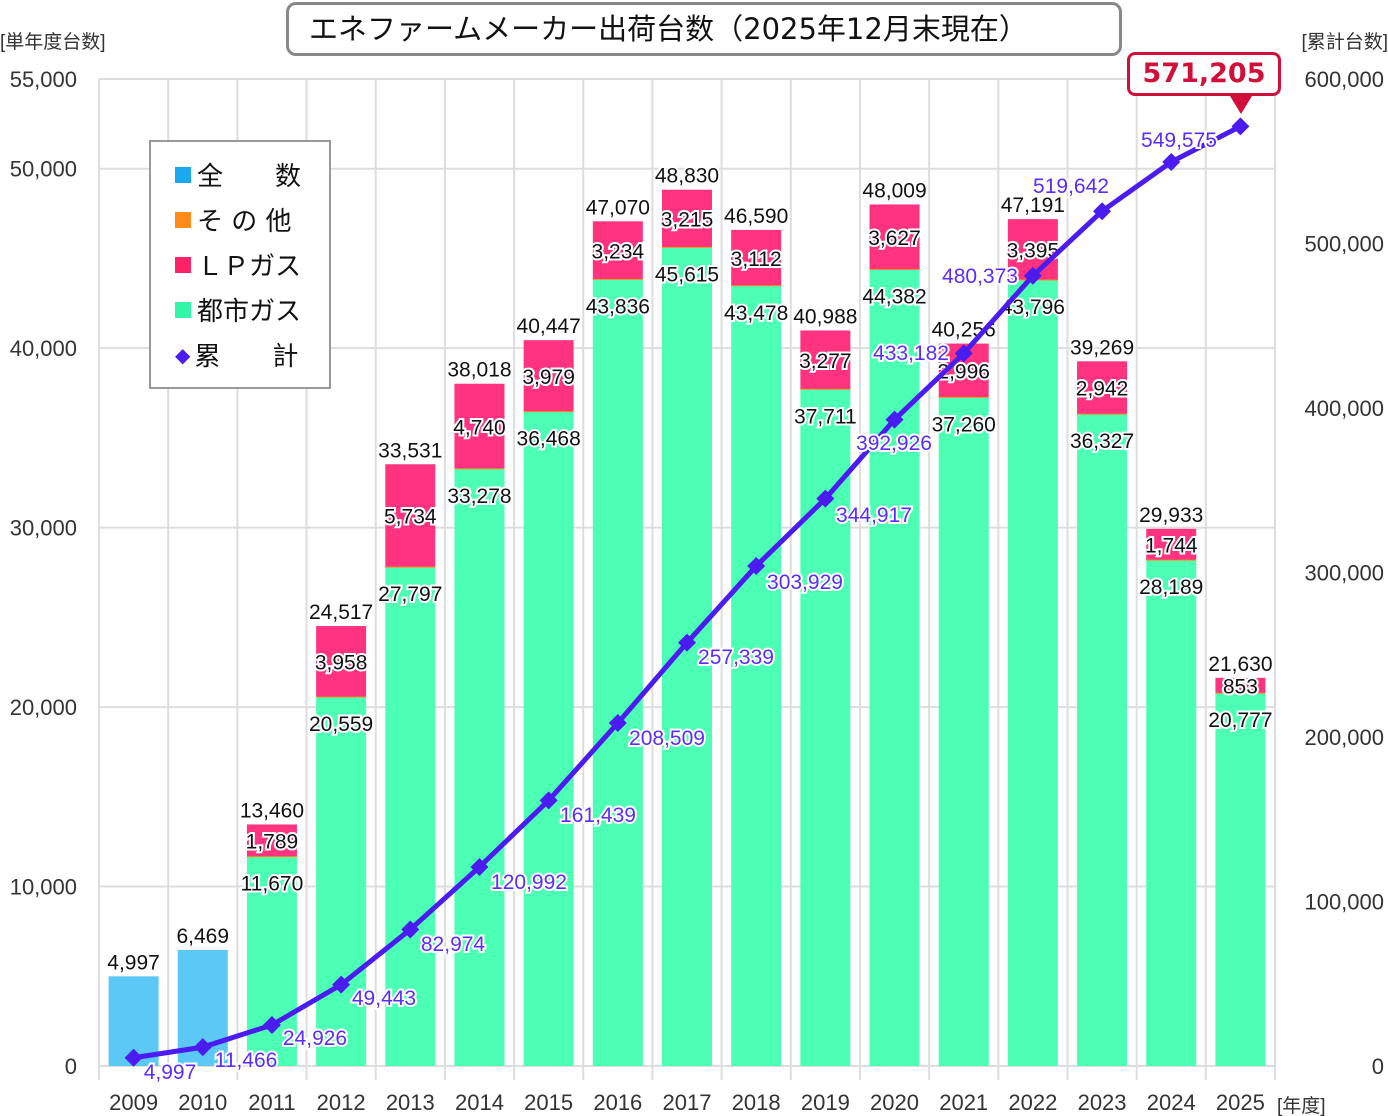 The height and width of the screenshot is (1116, 1388). What do you see at coordinates (756, 313) in the screenshot?
I see `data-label-citygas: 43,478` at bounding box center [756, 313].